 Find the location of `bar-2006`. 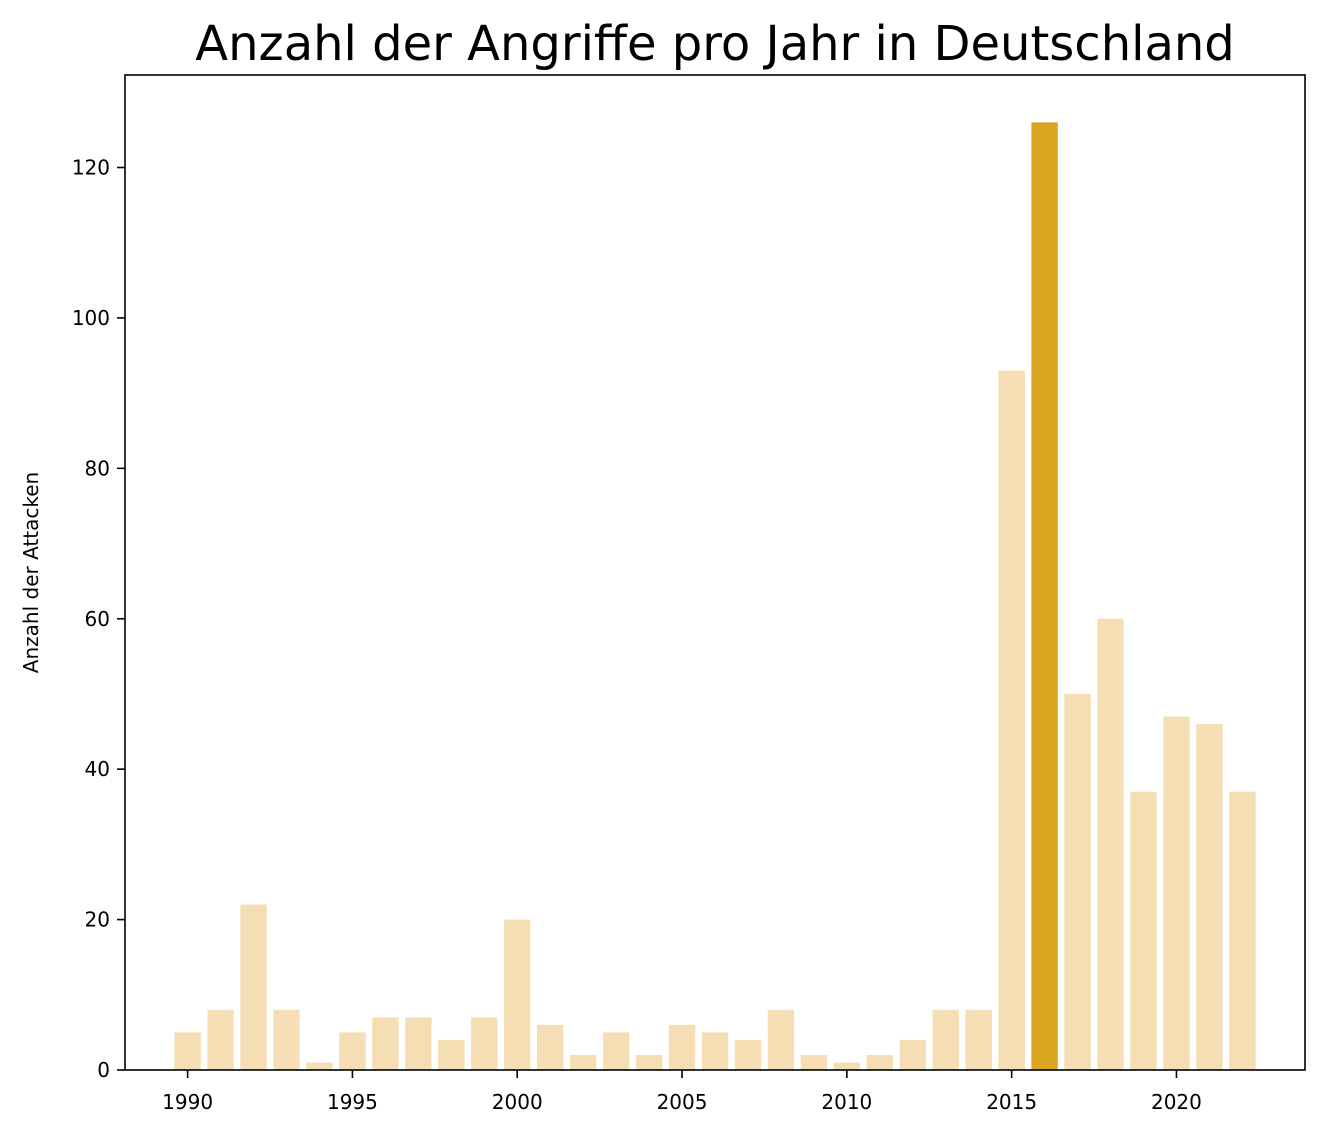

bar-2006 is located at coordinates (715, 1051).